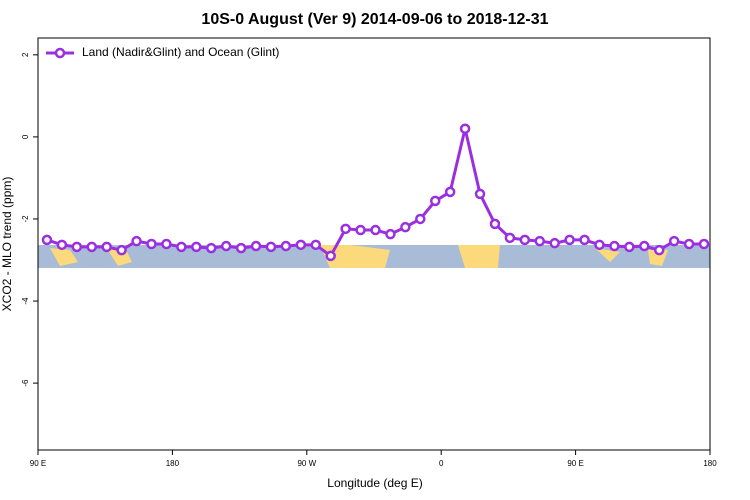  I want to click on x-tick-label: 90 W, so click(306, 463).